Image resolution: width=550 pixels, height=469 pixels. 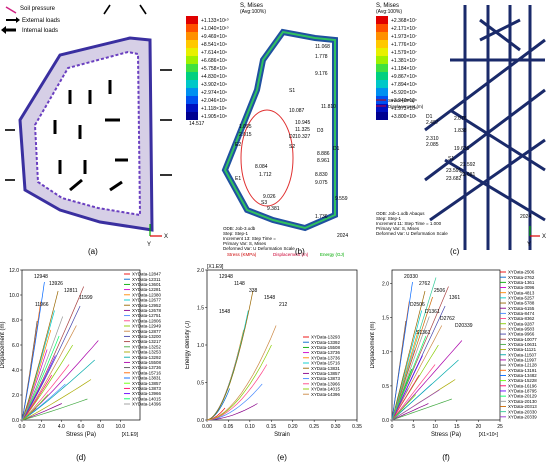 What do you see at coordinates (435, 427) in the screenshot?
I see `x-tick-label: 10` at bounding box center [435, 427].